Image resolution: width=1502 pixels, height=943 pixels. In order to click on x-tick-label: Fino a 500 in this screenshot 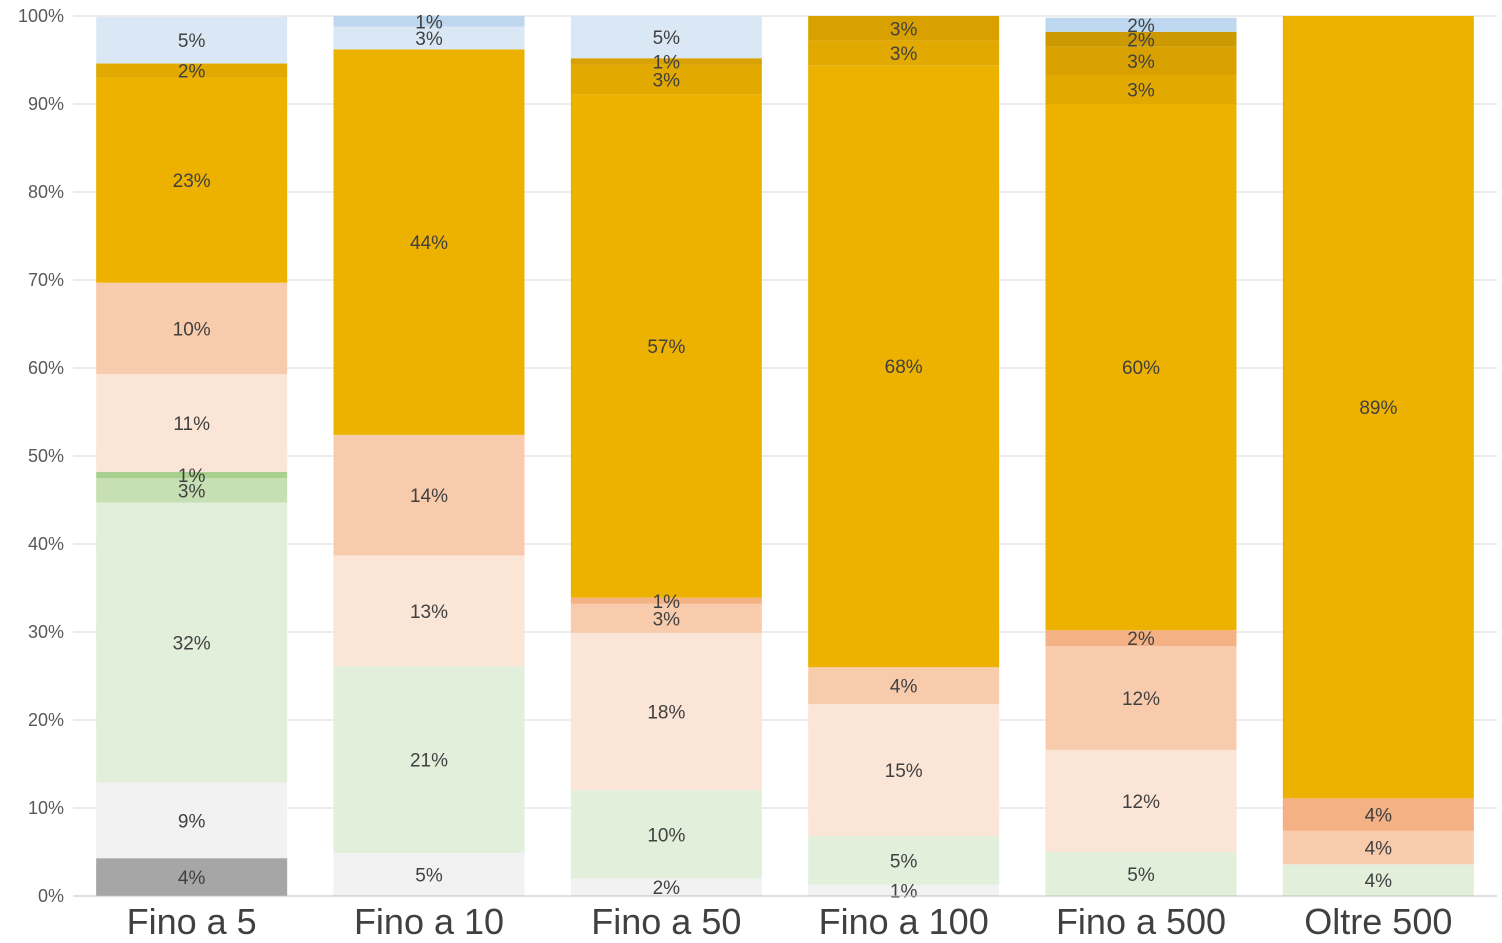, I will do `click(1141, 921)`.